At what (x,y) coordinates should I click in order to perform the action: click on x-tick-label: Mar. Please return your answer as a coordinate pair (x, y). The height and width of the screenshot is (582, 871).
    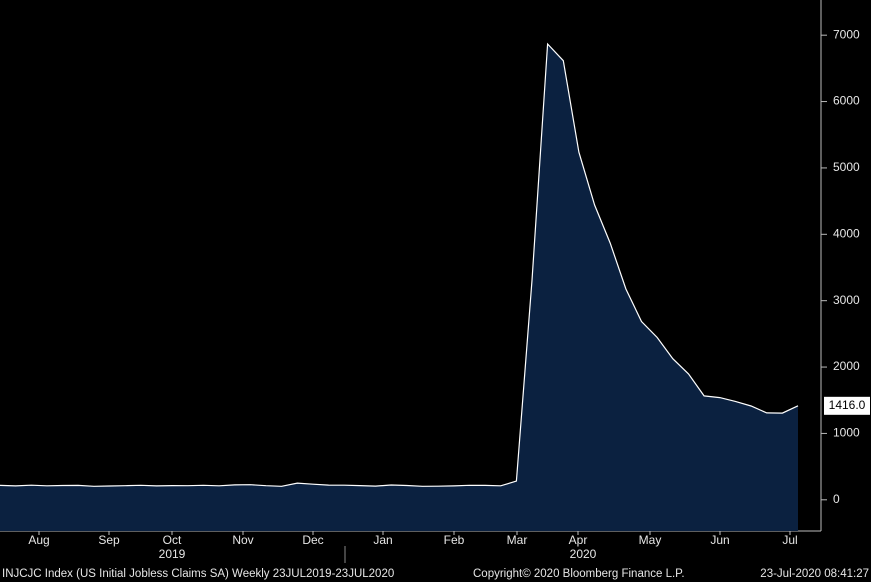
    Looking at the image, I should click on (517, 540).